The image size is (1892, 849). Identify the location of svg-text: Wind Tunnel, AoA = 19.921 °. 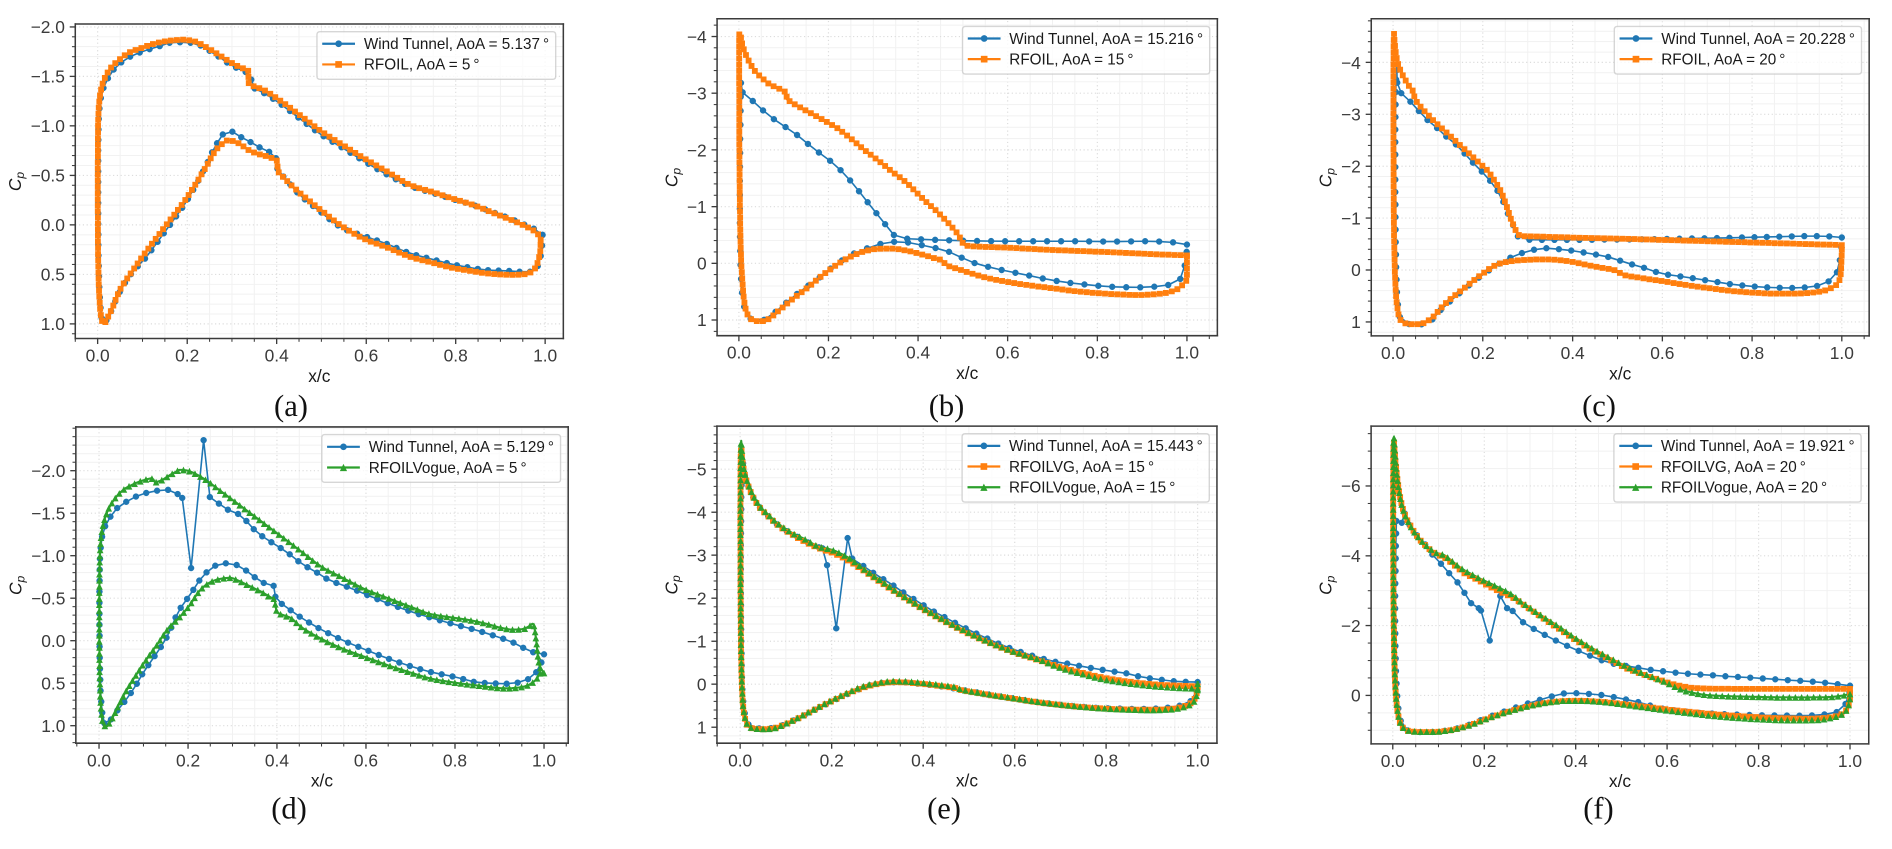
(1758, 446).